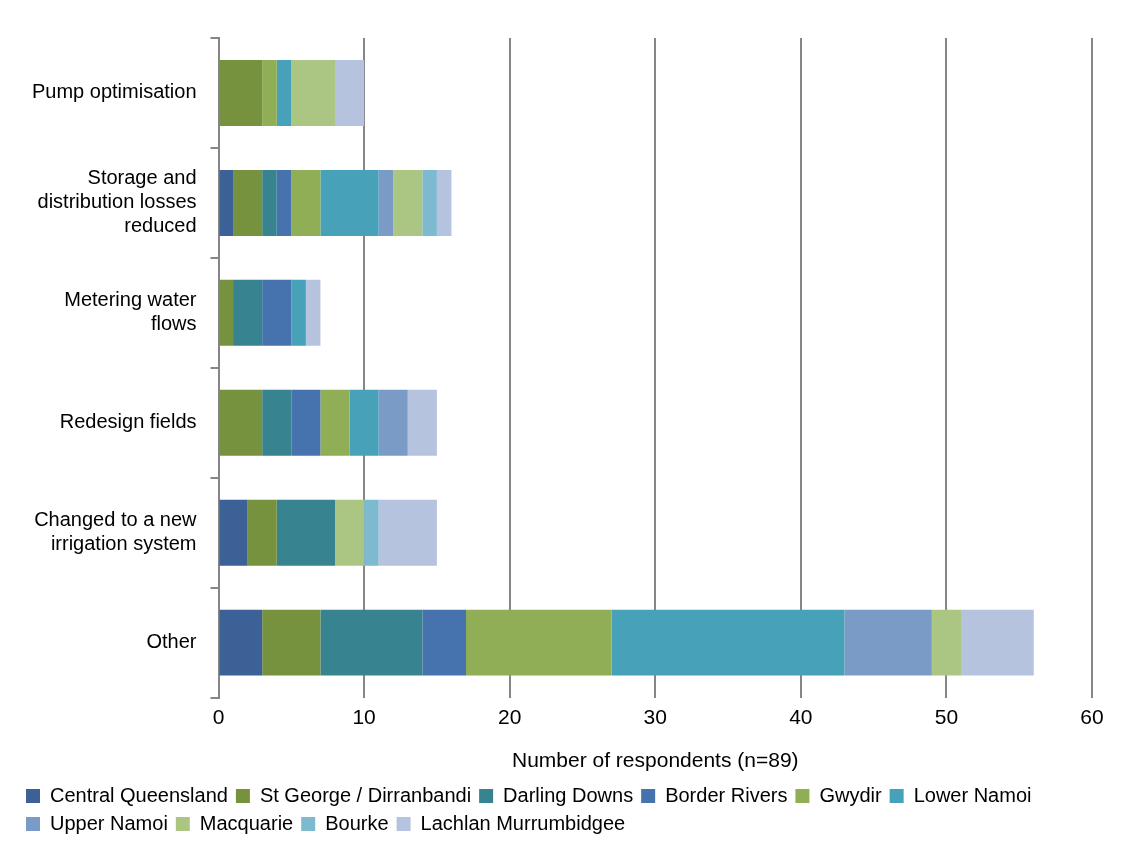 The image size is (1145, 852). What do you see at coordinates (655, 760) in the screenshot?
I see `x-axis-title: Number of respondents (n=89)` at bounding box center [655, 760].